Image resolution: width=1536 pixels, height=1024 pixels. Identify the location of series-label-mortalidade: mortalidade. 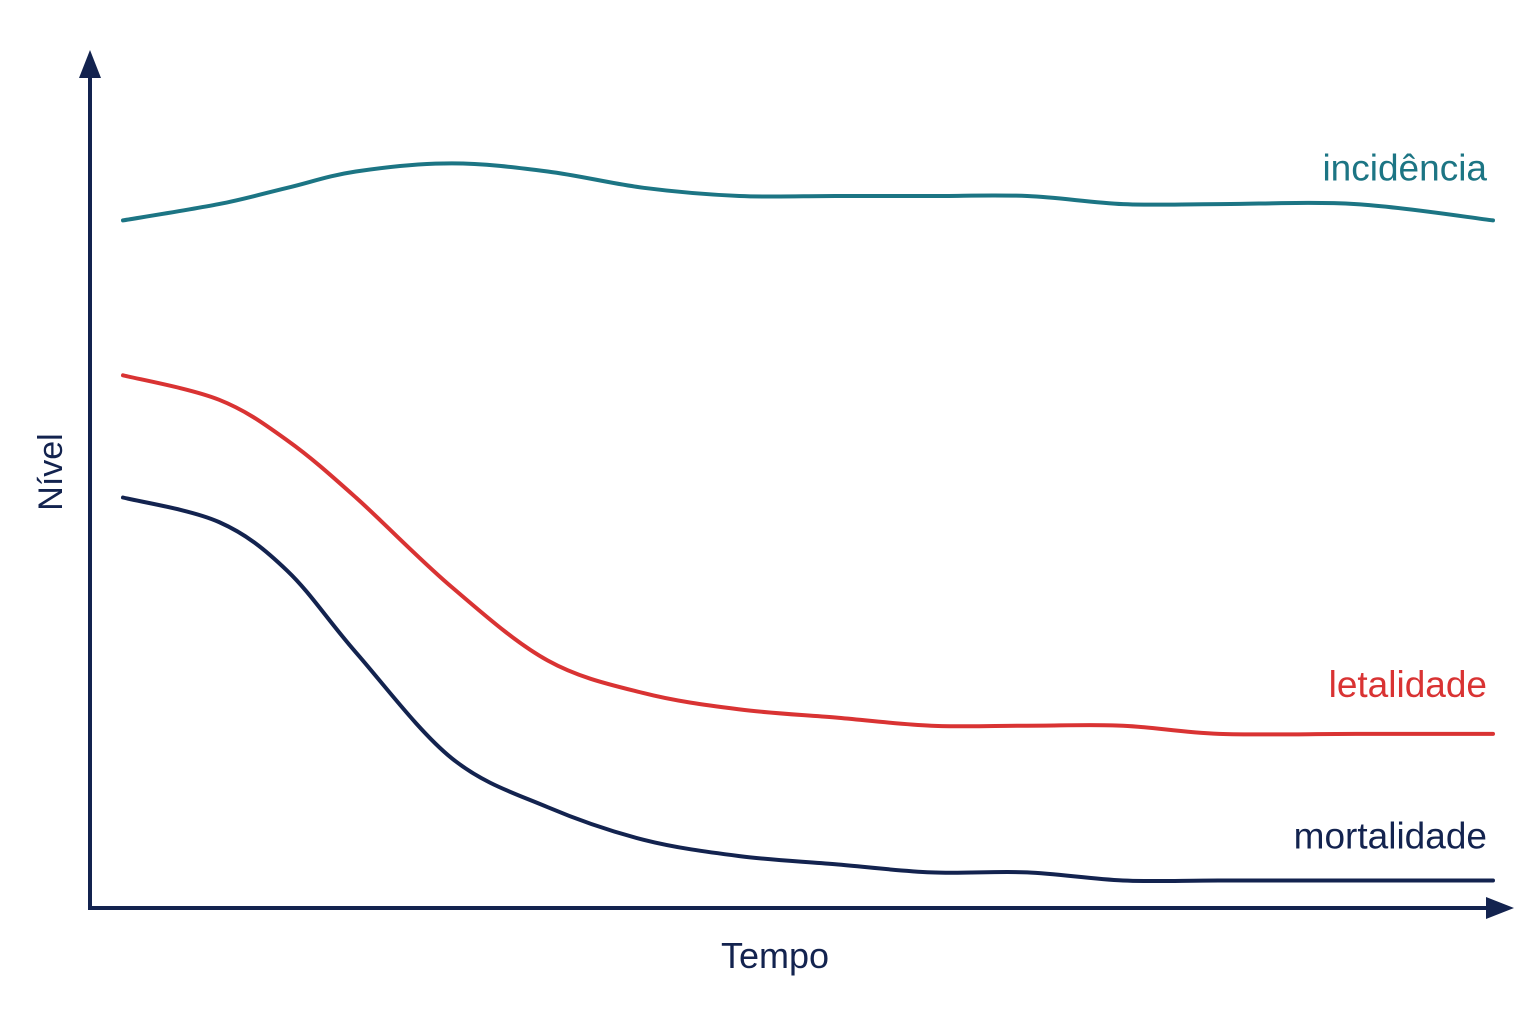
(1390, 836).